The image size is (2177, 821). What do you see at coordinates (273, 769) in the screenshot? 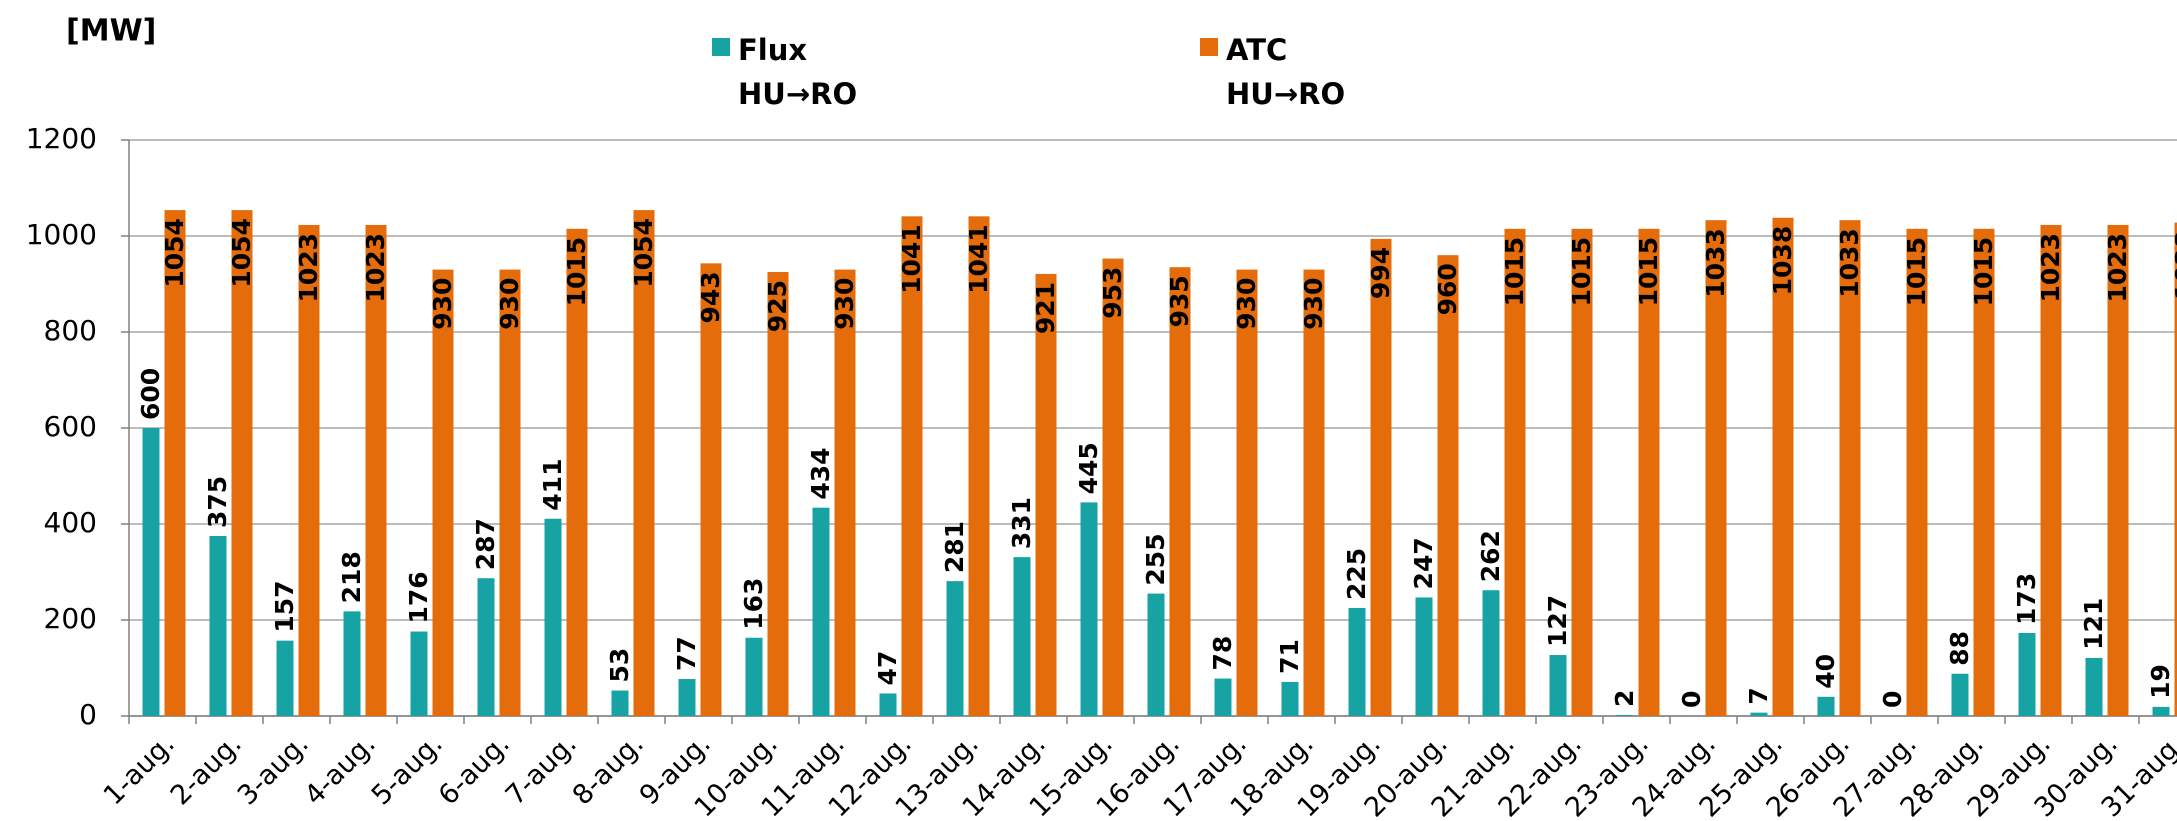
I see `x-tick-label: 3-aug.` at bounding box center [273, 769].